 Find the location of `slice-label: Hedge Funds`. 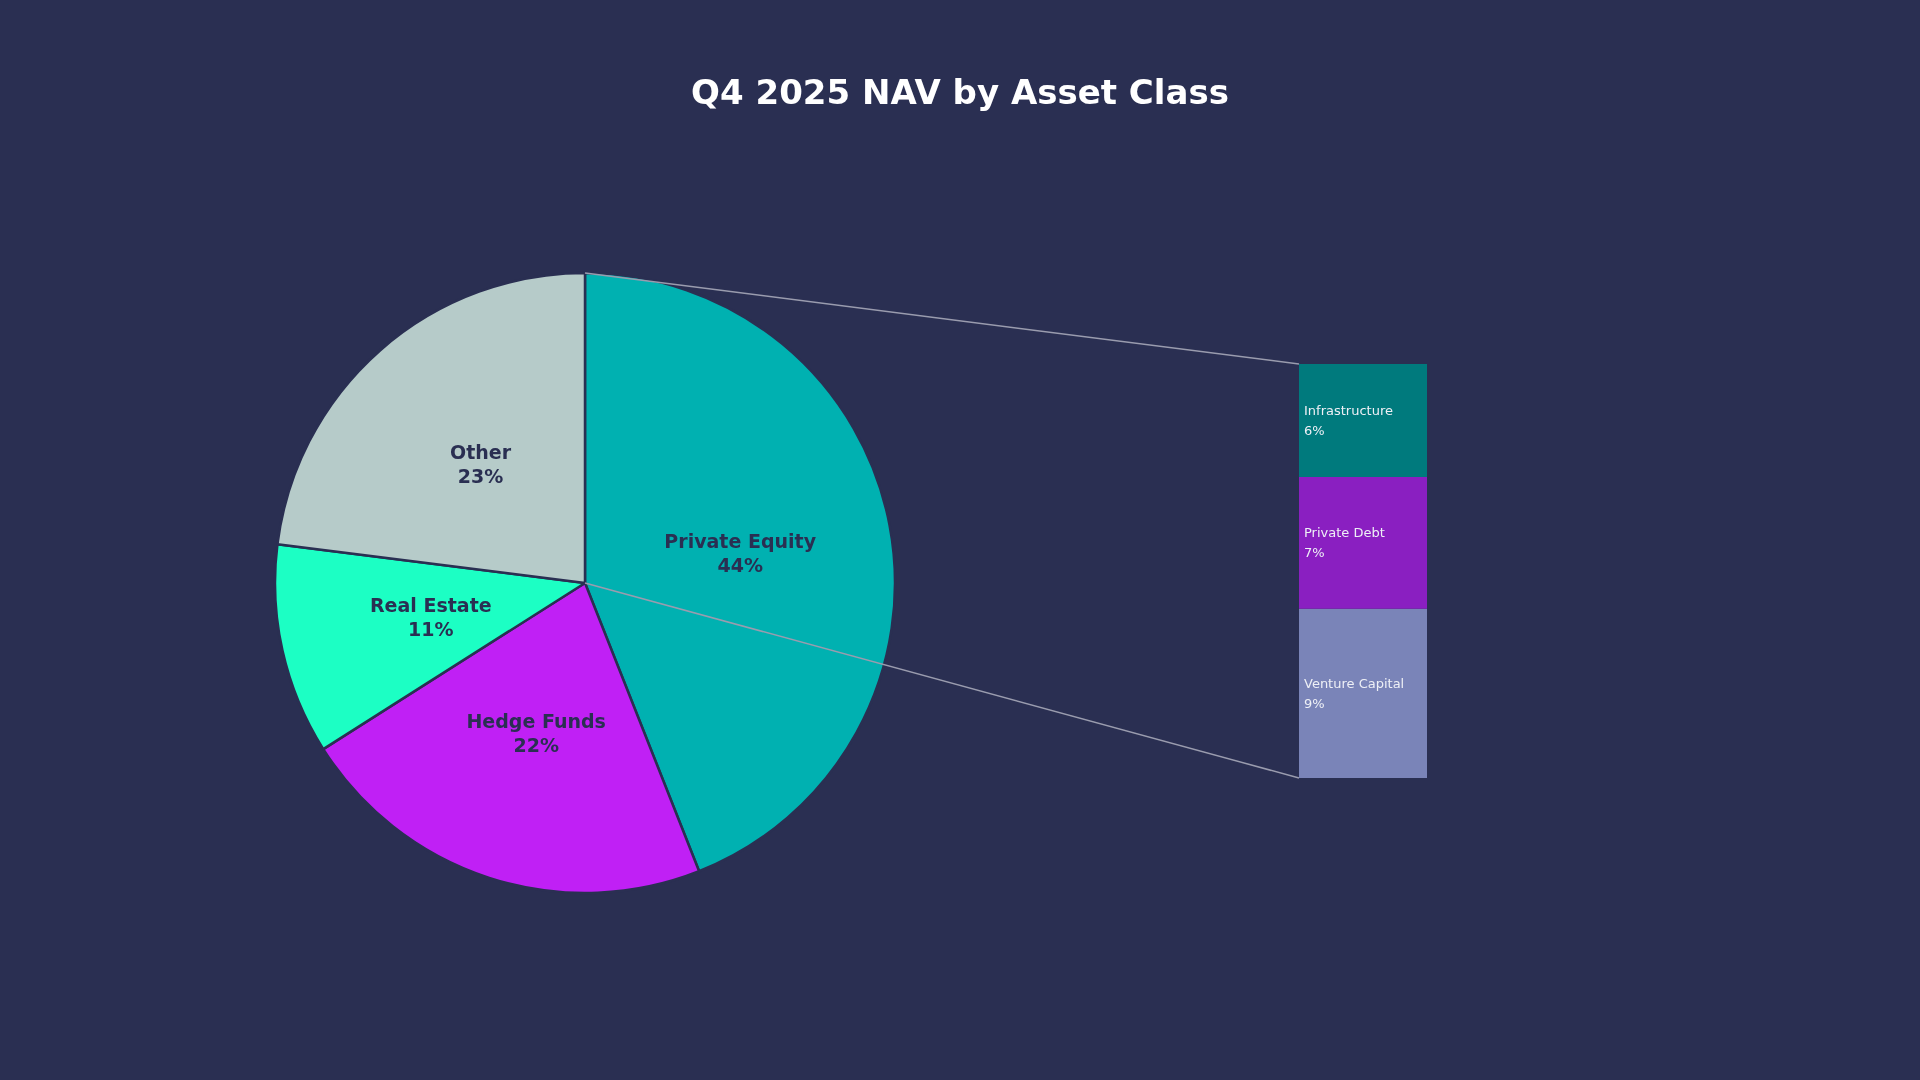

slice-label: Hedge Funds is located at coordinates (536, 721).